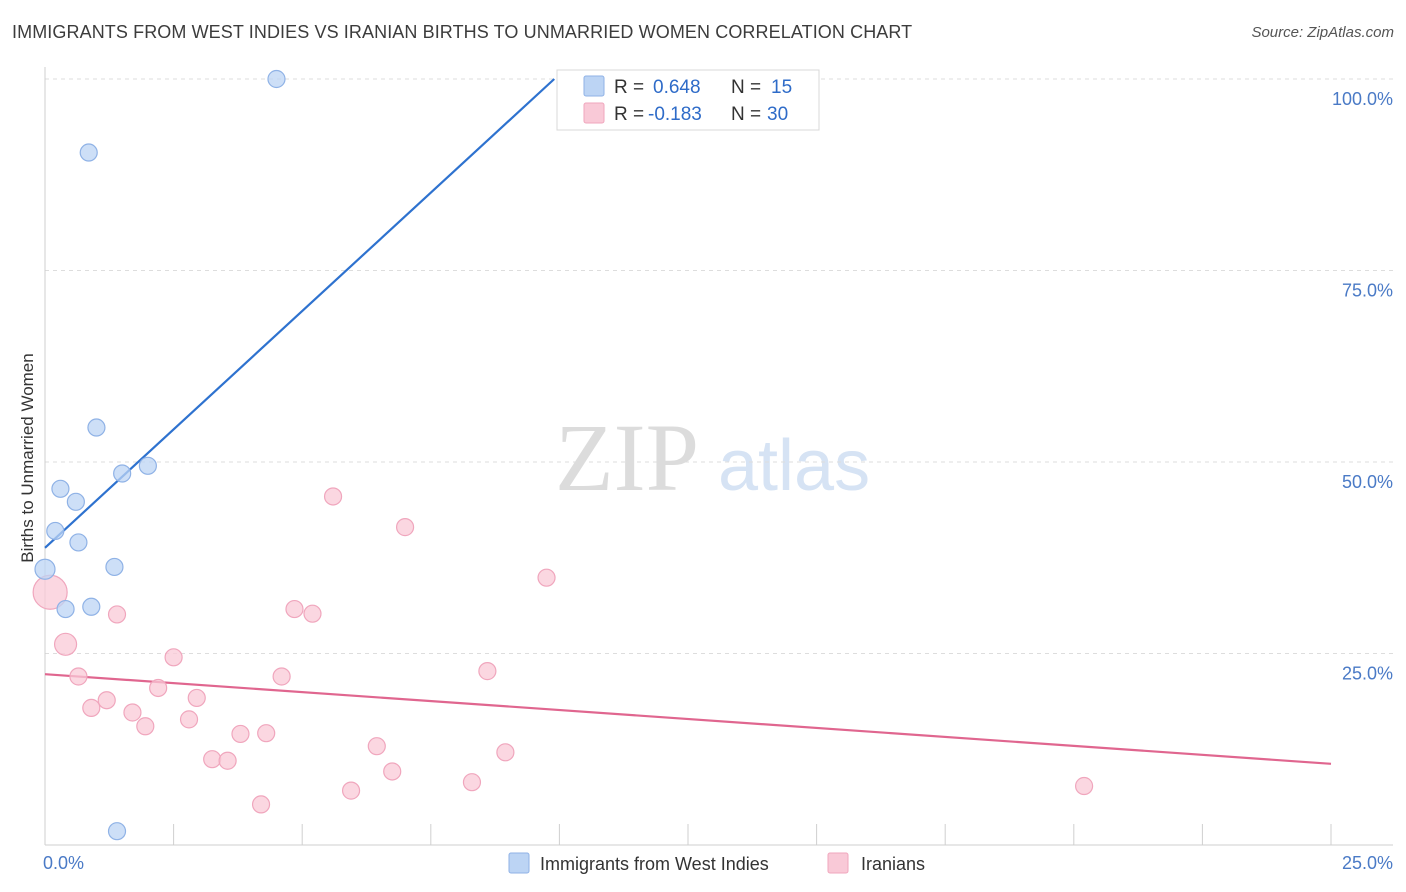 This screenshot has width=1406, height=892. I want to click on bottom-legend: Immigrants from West Indies Iranians, so click(716, 863).